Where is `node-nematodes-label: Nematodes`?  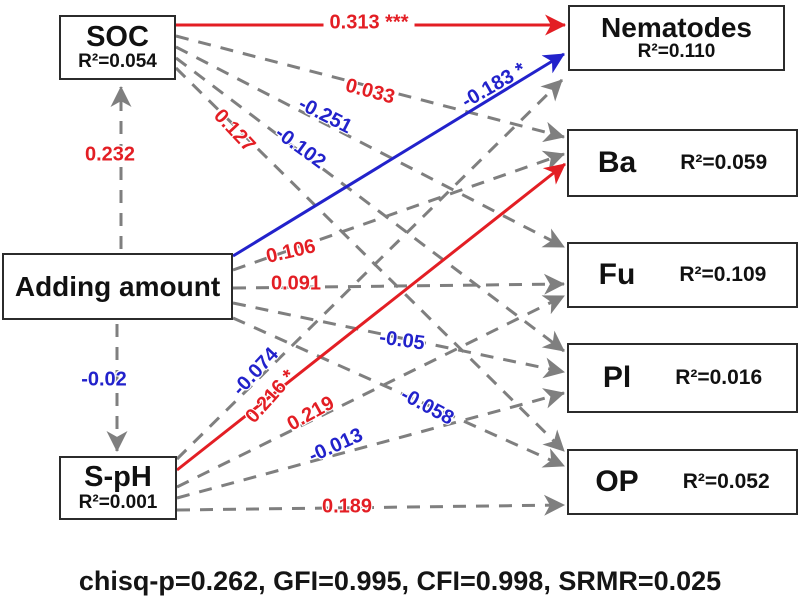 node-nematodes-label: Nematodes is located at coordinates (676, 27).